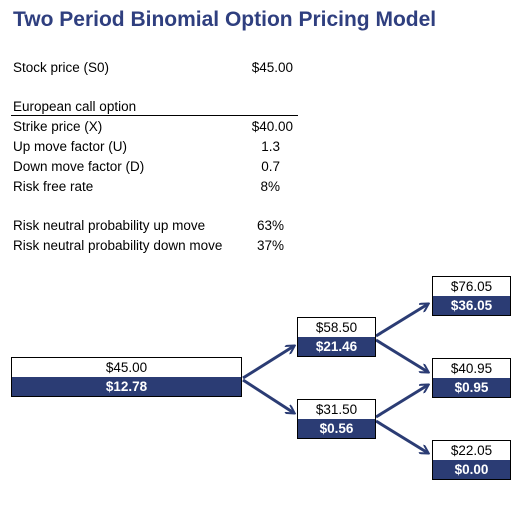 This screenshot has height=505, width=525. Describe the element at coordinates (58, 126) in the screenshot. I see `strike-price-label: Strike price (X)` at that location.